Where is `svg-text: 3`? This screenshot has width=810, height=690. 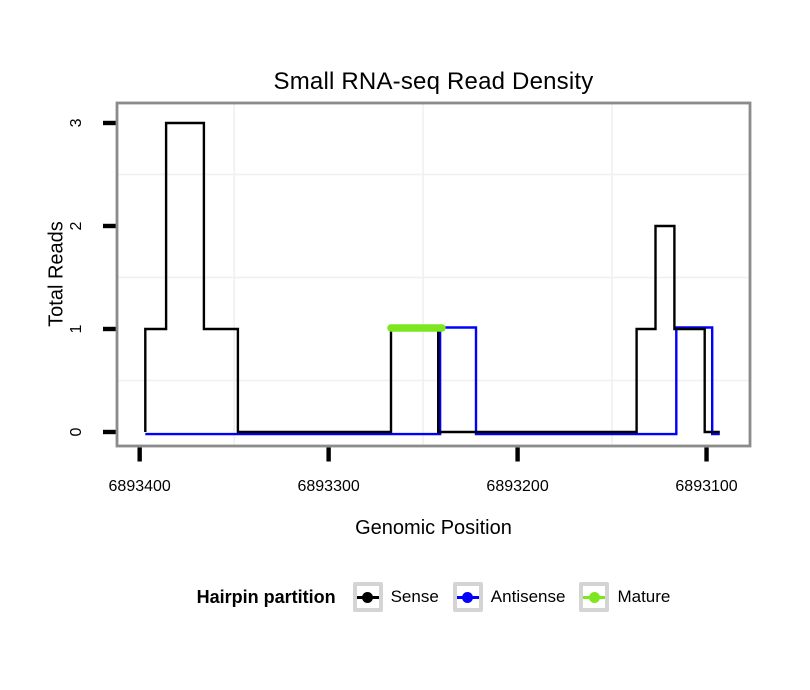
svg-text: 3 is located at coordinates (76, 122).